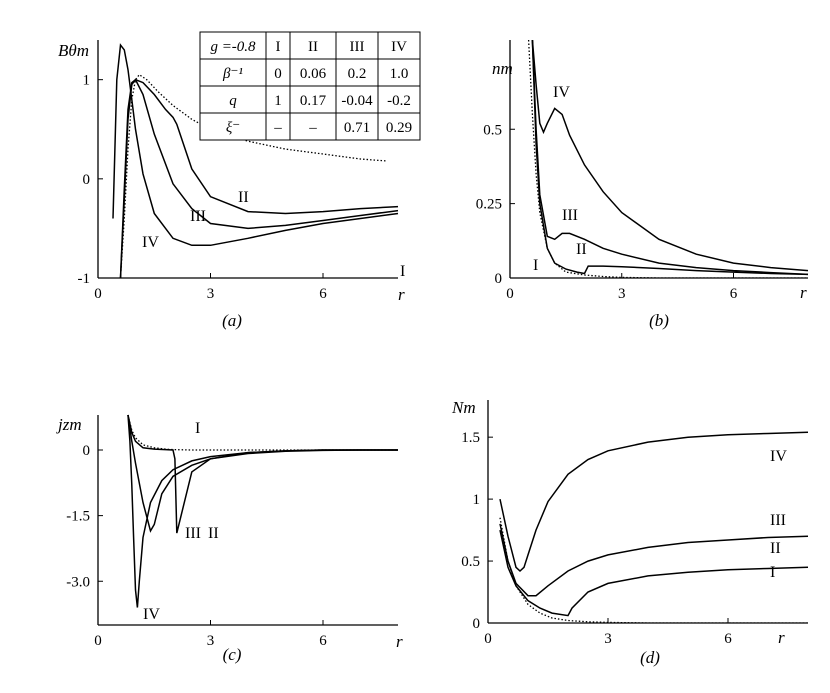 The width and height of the screenshot is (830, 693). What do you see at coordinates (399, 101) in the screenshot?
I see `table-cell: -0.2` at bounding box center [399, 101].